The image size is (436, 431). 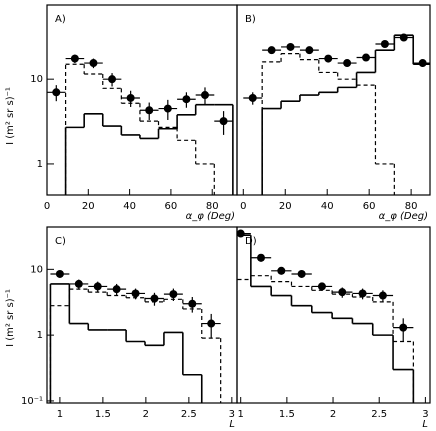 What do you see at coordinates (251, 241) in the screenshot?
I see `panel-label: D)` at bounding box center [251, 241].